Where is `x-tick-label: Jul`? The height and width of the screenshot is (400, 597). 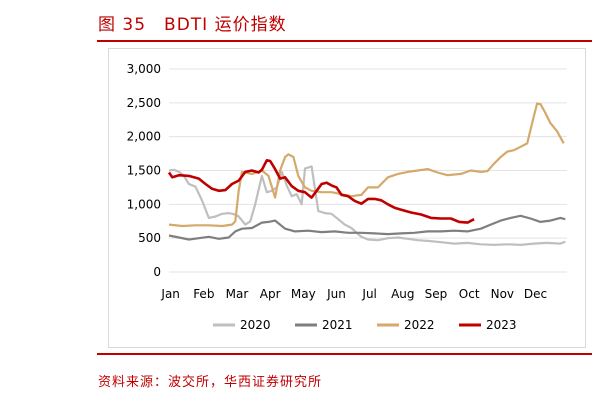 x-tick-label: Jul is located at coordinates (368, 294).